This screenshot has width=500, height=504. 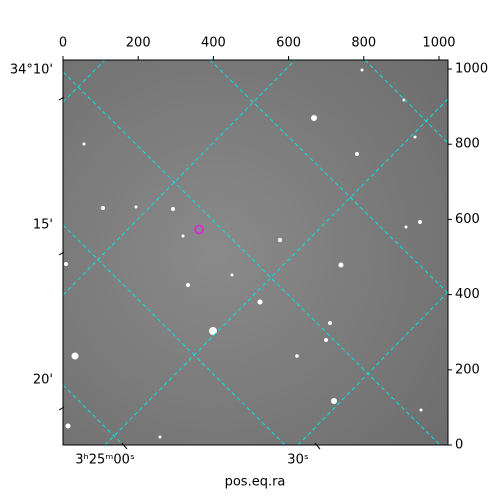 What do you see at coordinates (31, 70) in the screenshot?
I see `dec-tick-label: 34°10'` at bounding box center [31, 70].